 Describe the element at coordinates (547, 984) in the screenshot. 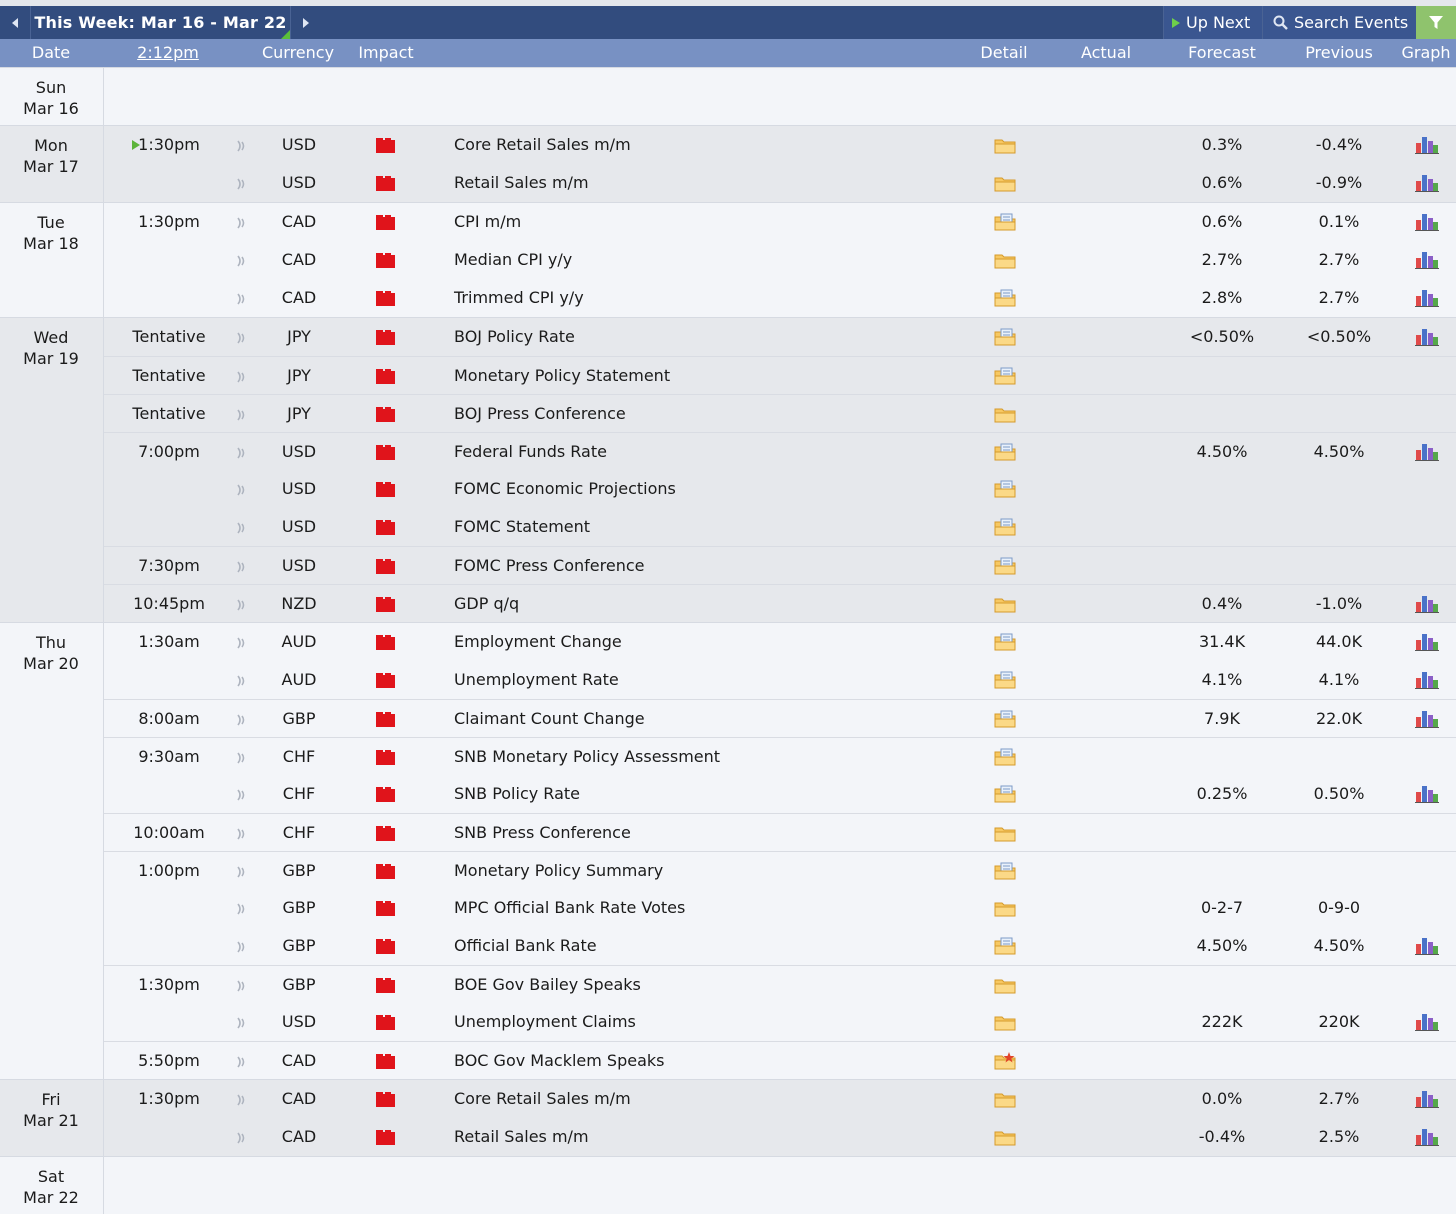

I see `event-title: BOE Gov Bailey Speaks` at that location.